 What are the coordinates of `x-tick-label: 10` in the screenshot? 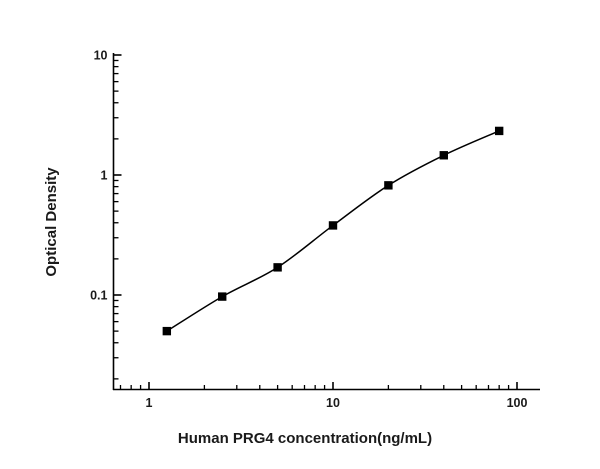 It's located at (333, 403).